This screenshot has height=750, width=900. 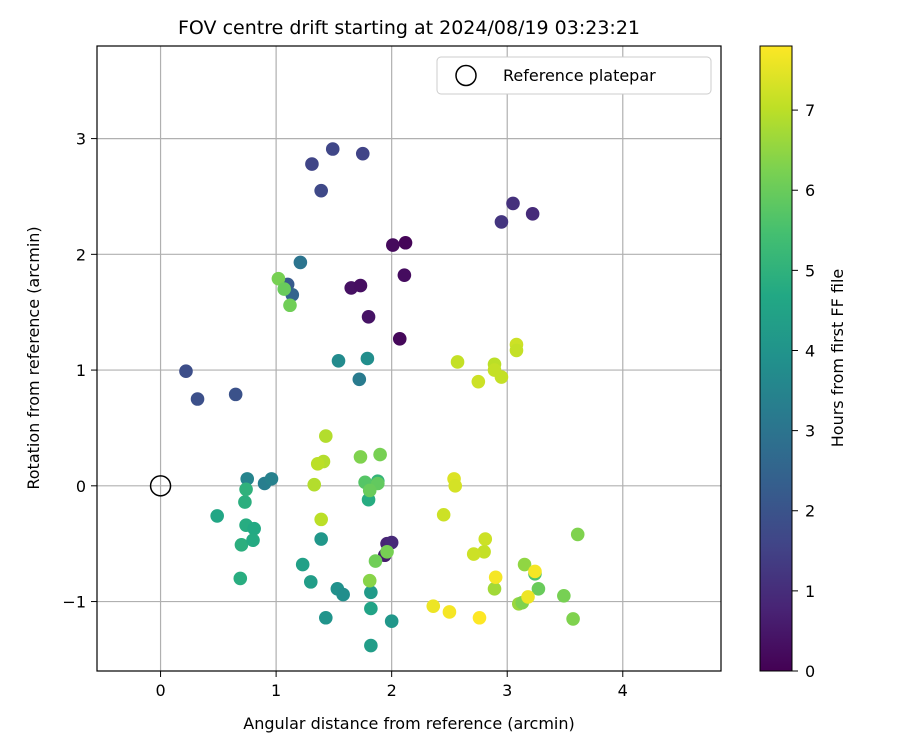 What do you see at coordinates (810, 431) in the screenshot?
I see `colorbar-tick-label: 3` at bounding box center [810, 431].